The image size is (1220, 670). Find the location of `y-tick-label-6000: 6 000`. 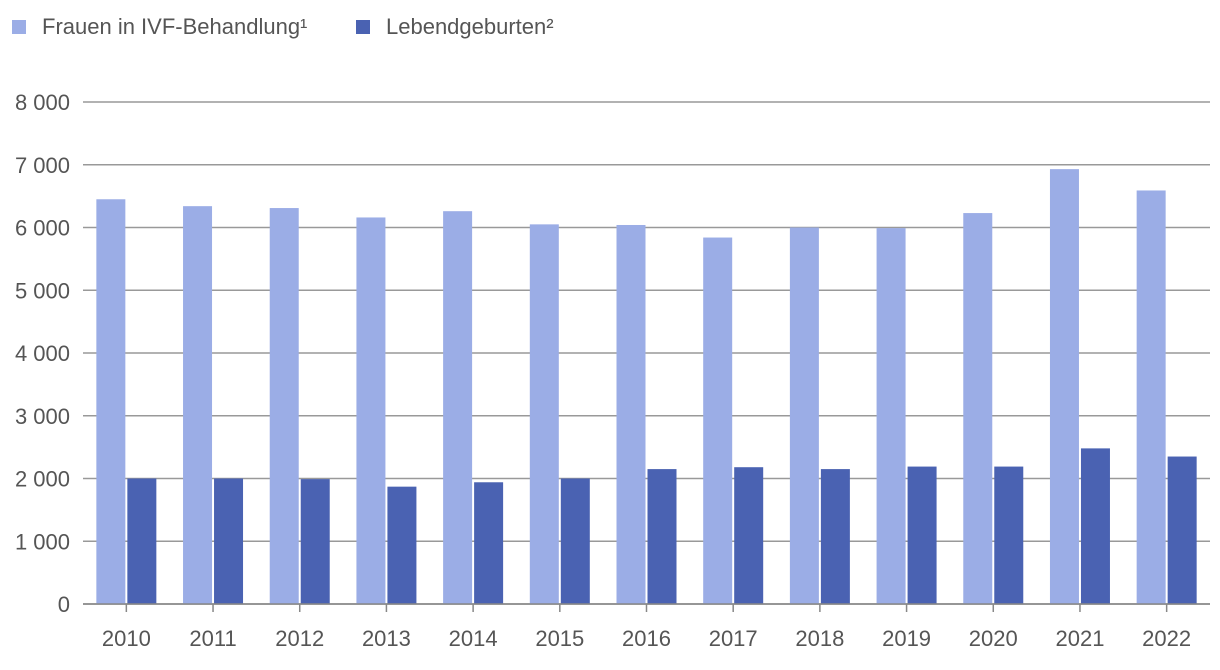

y-tick-label-6000: 6 000 is located at coordinates (42, 228).